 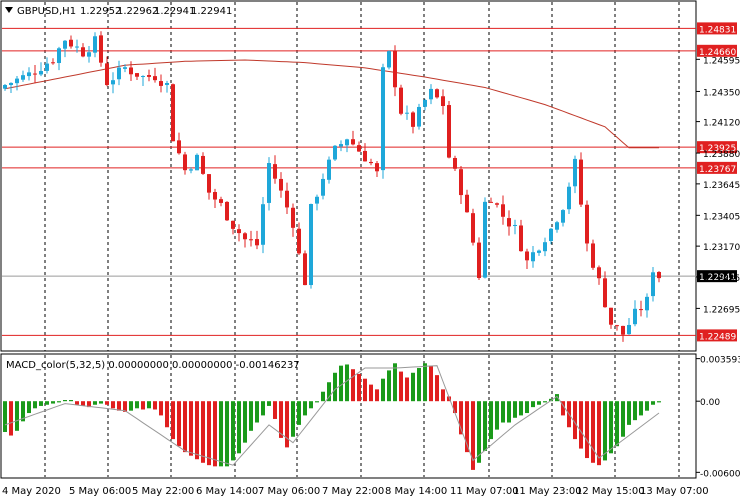 What do you see at coordinates (227, 491) in the screenshot?
I see `time-tick-label: 6 May 14:00` at bounding box center [227, 491].